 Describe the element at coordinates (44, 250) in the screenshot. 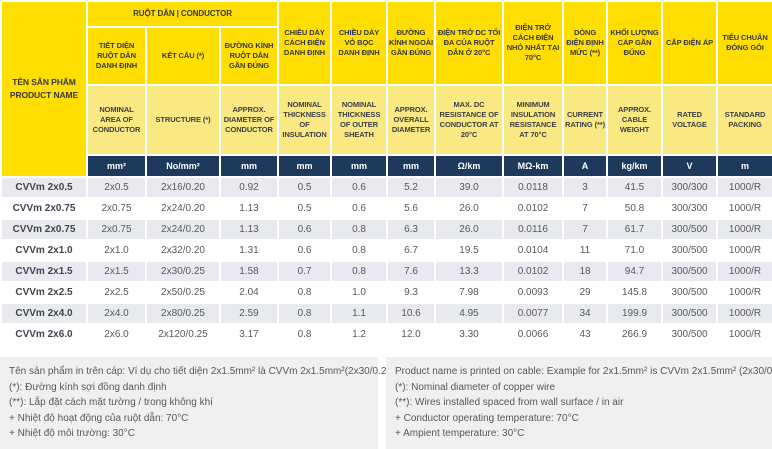

I see `product-name-cell: CVVm 2x1.0` at that location.